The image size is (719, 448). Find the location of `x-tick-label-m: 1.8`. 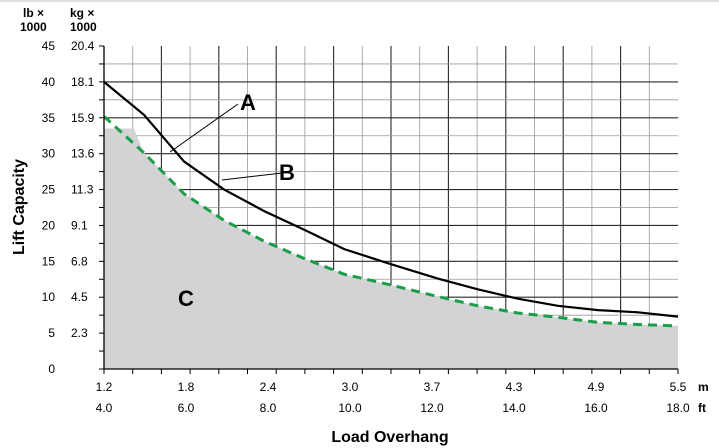

x-tick-label-m: 1.8 is located at coordinates (186, 387).